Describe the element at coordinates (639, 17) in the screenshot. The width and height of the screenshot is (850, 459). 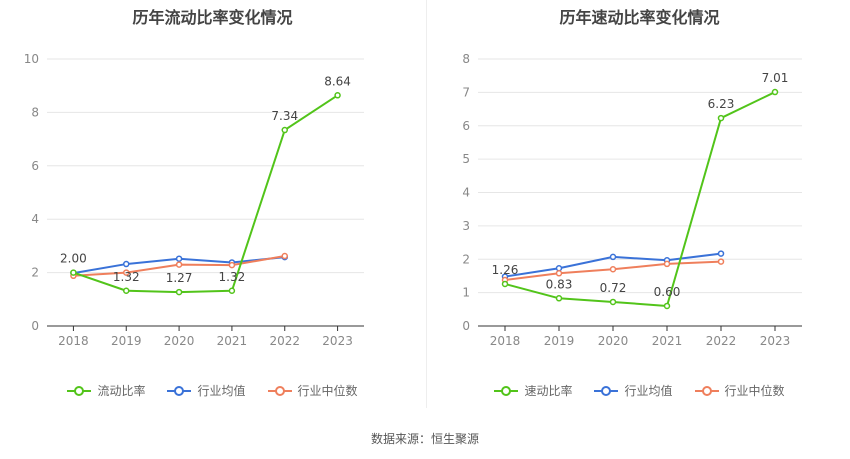
I see `chart-title: 历年速动比率变化情况` at that location.